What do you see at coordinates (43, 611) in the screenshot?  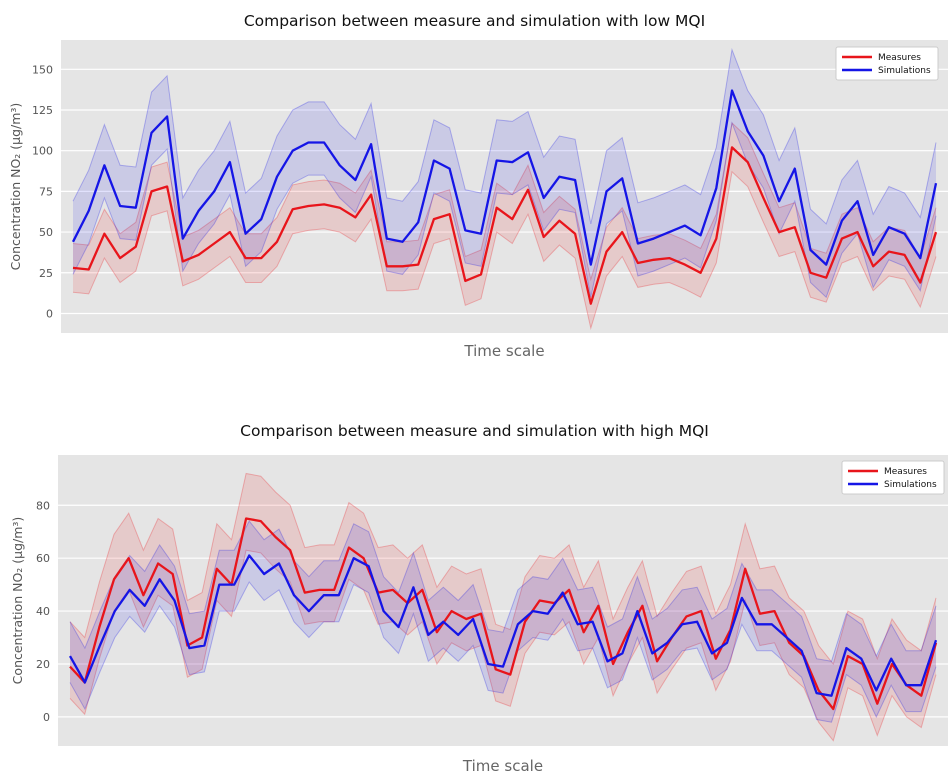 I see `y-tick-label: 40` at bounding box center [43, 611].